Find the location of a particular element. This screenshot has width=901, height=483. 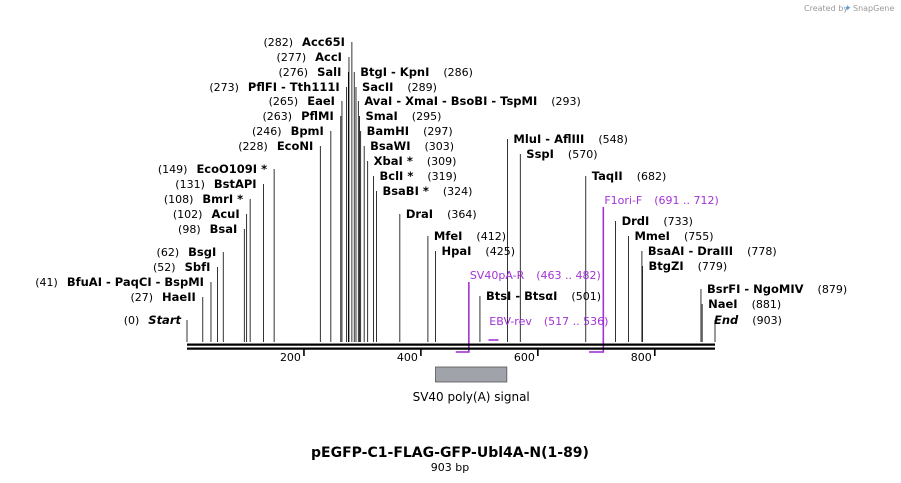

enzyme-label-naei: NaeI (881) is located at coordinates (744, 304).